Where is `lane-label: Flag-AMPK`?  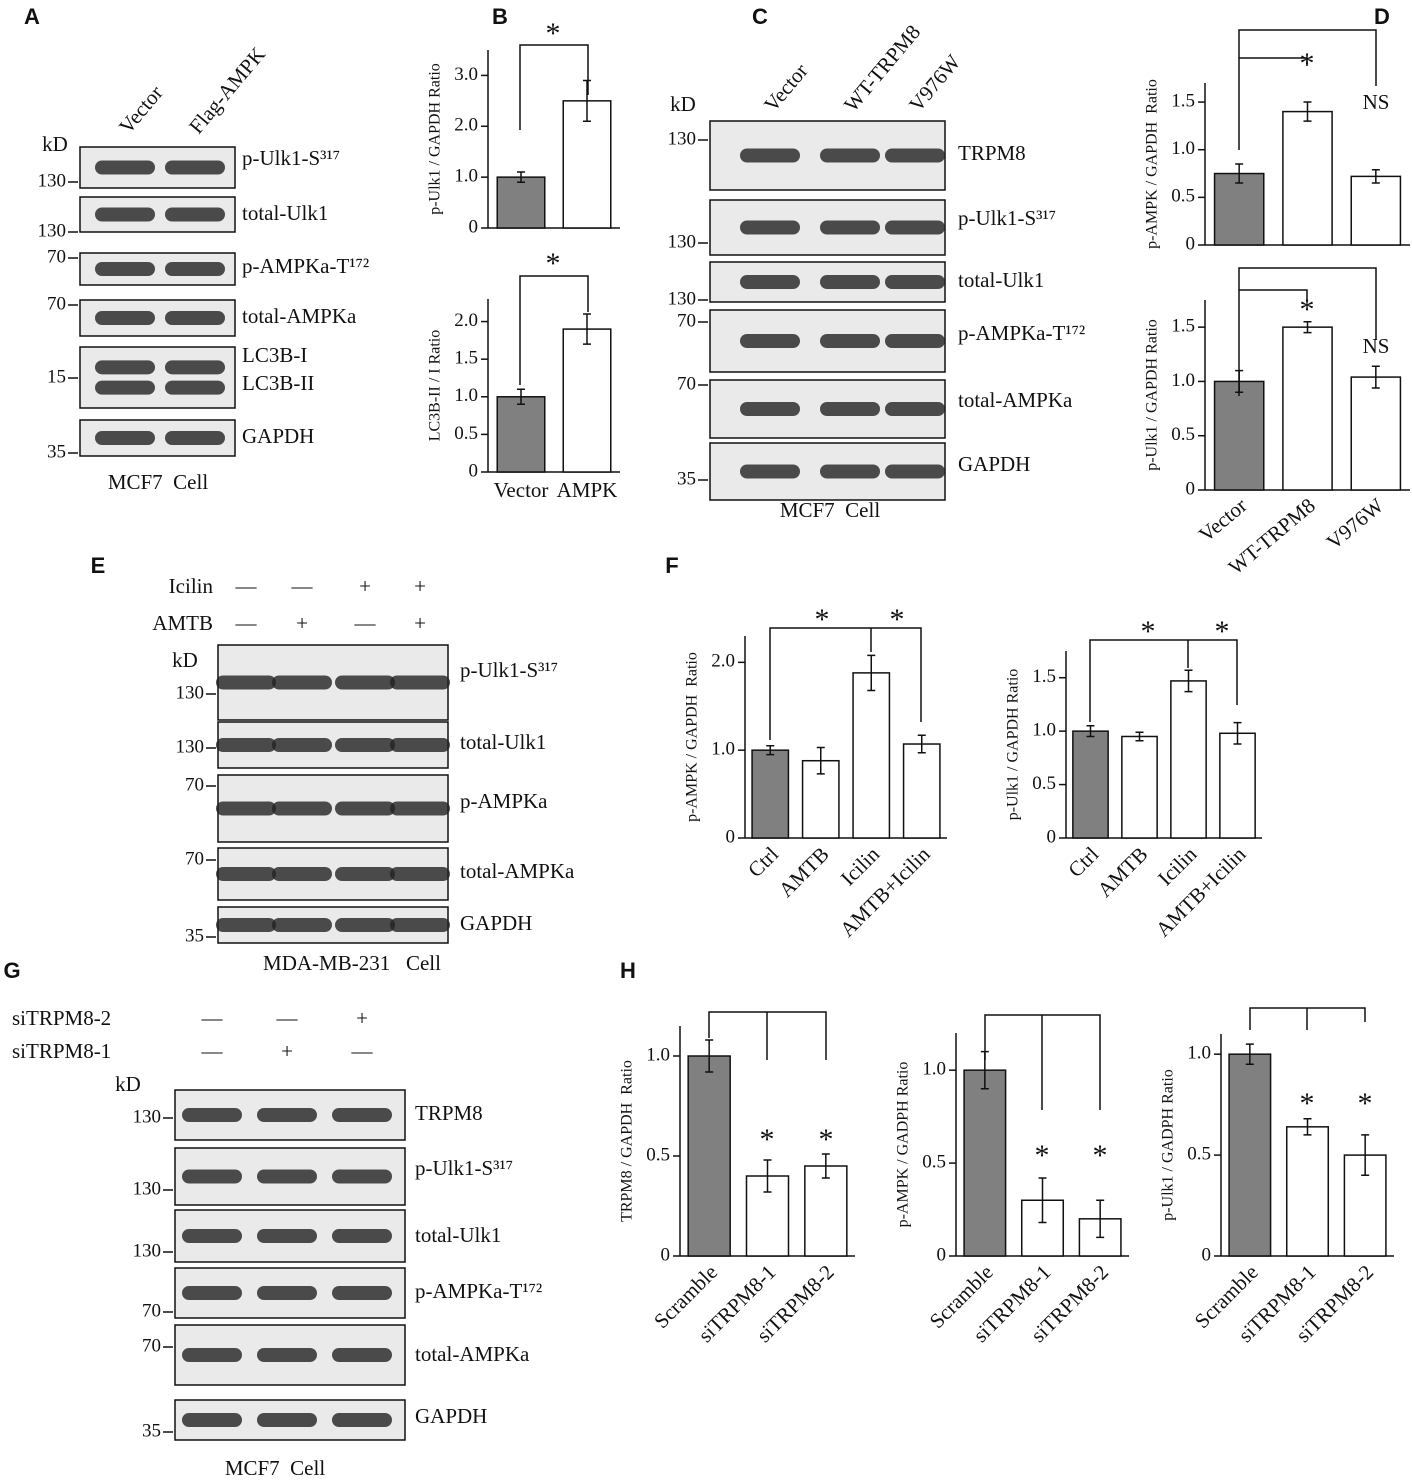 lane-label: Flag-AMPK is located at coordinates (227, 90).